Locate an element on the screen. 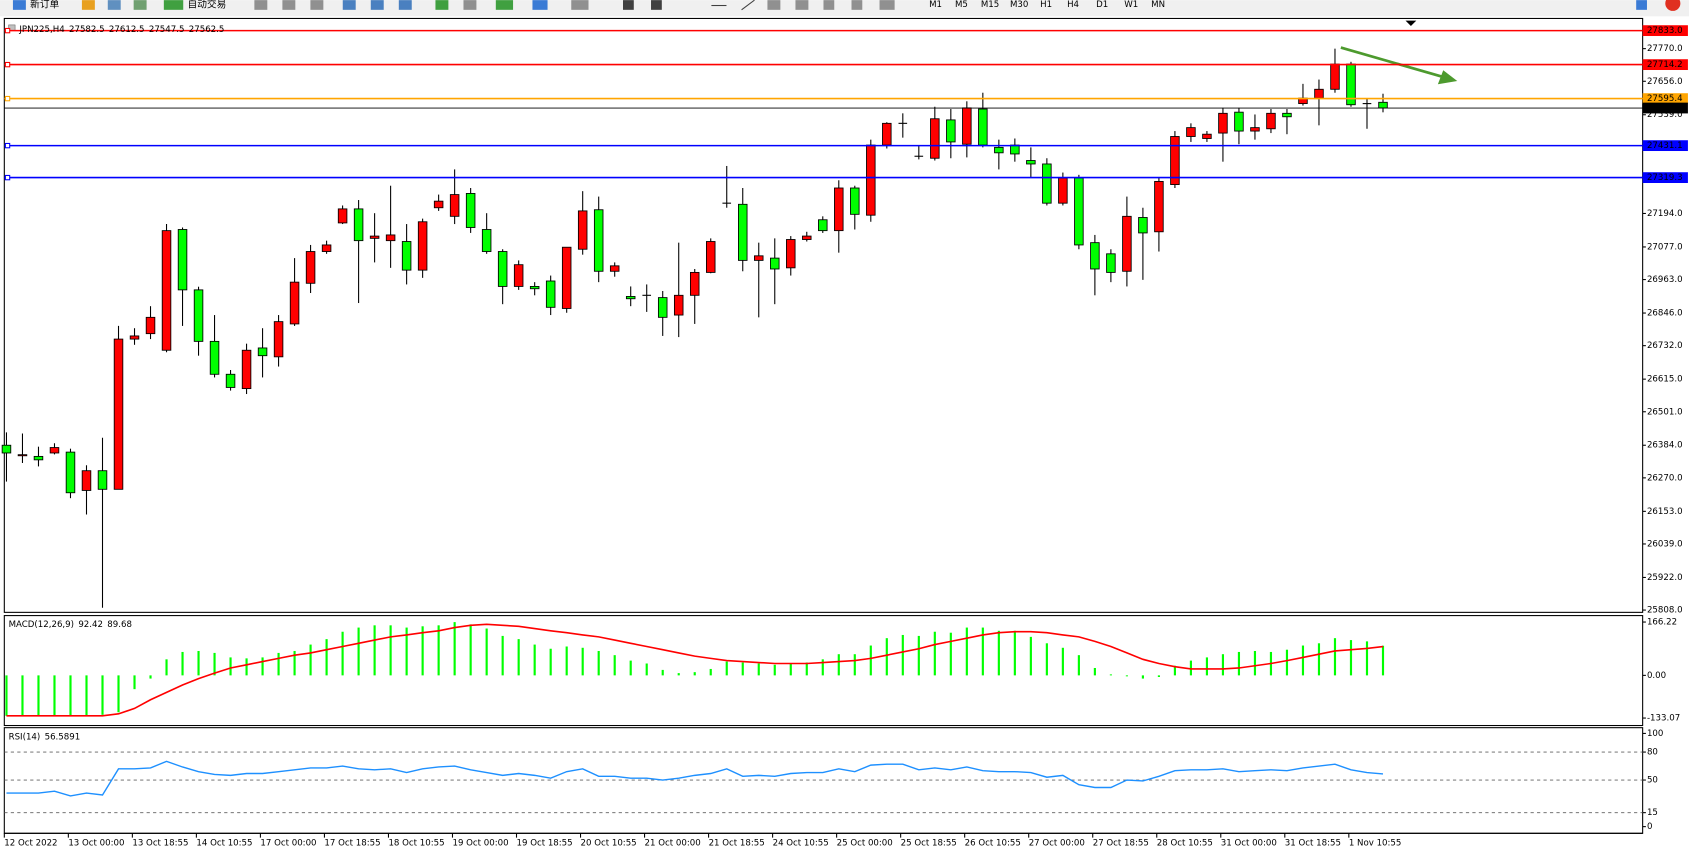 This screenshot has height=855, width=1689. timeframe-button: M15 is located at coordinates (990, 5).